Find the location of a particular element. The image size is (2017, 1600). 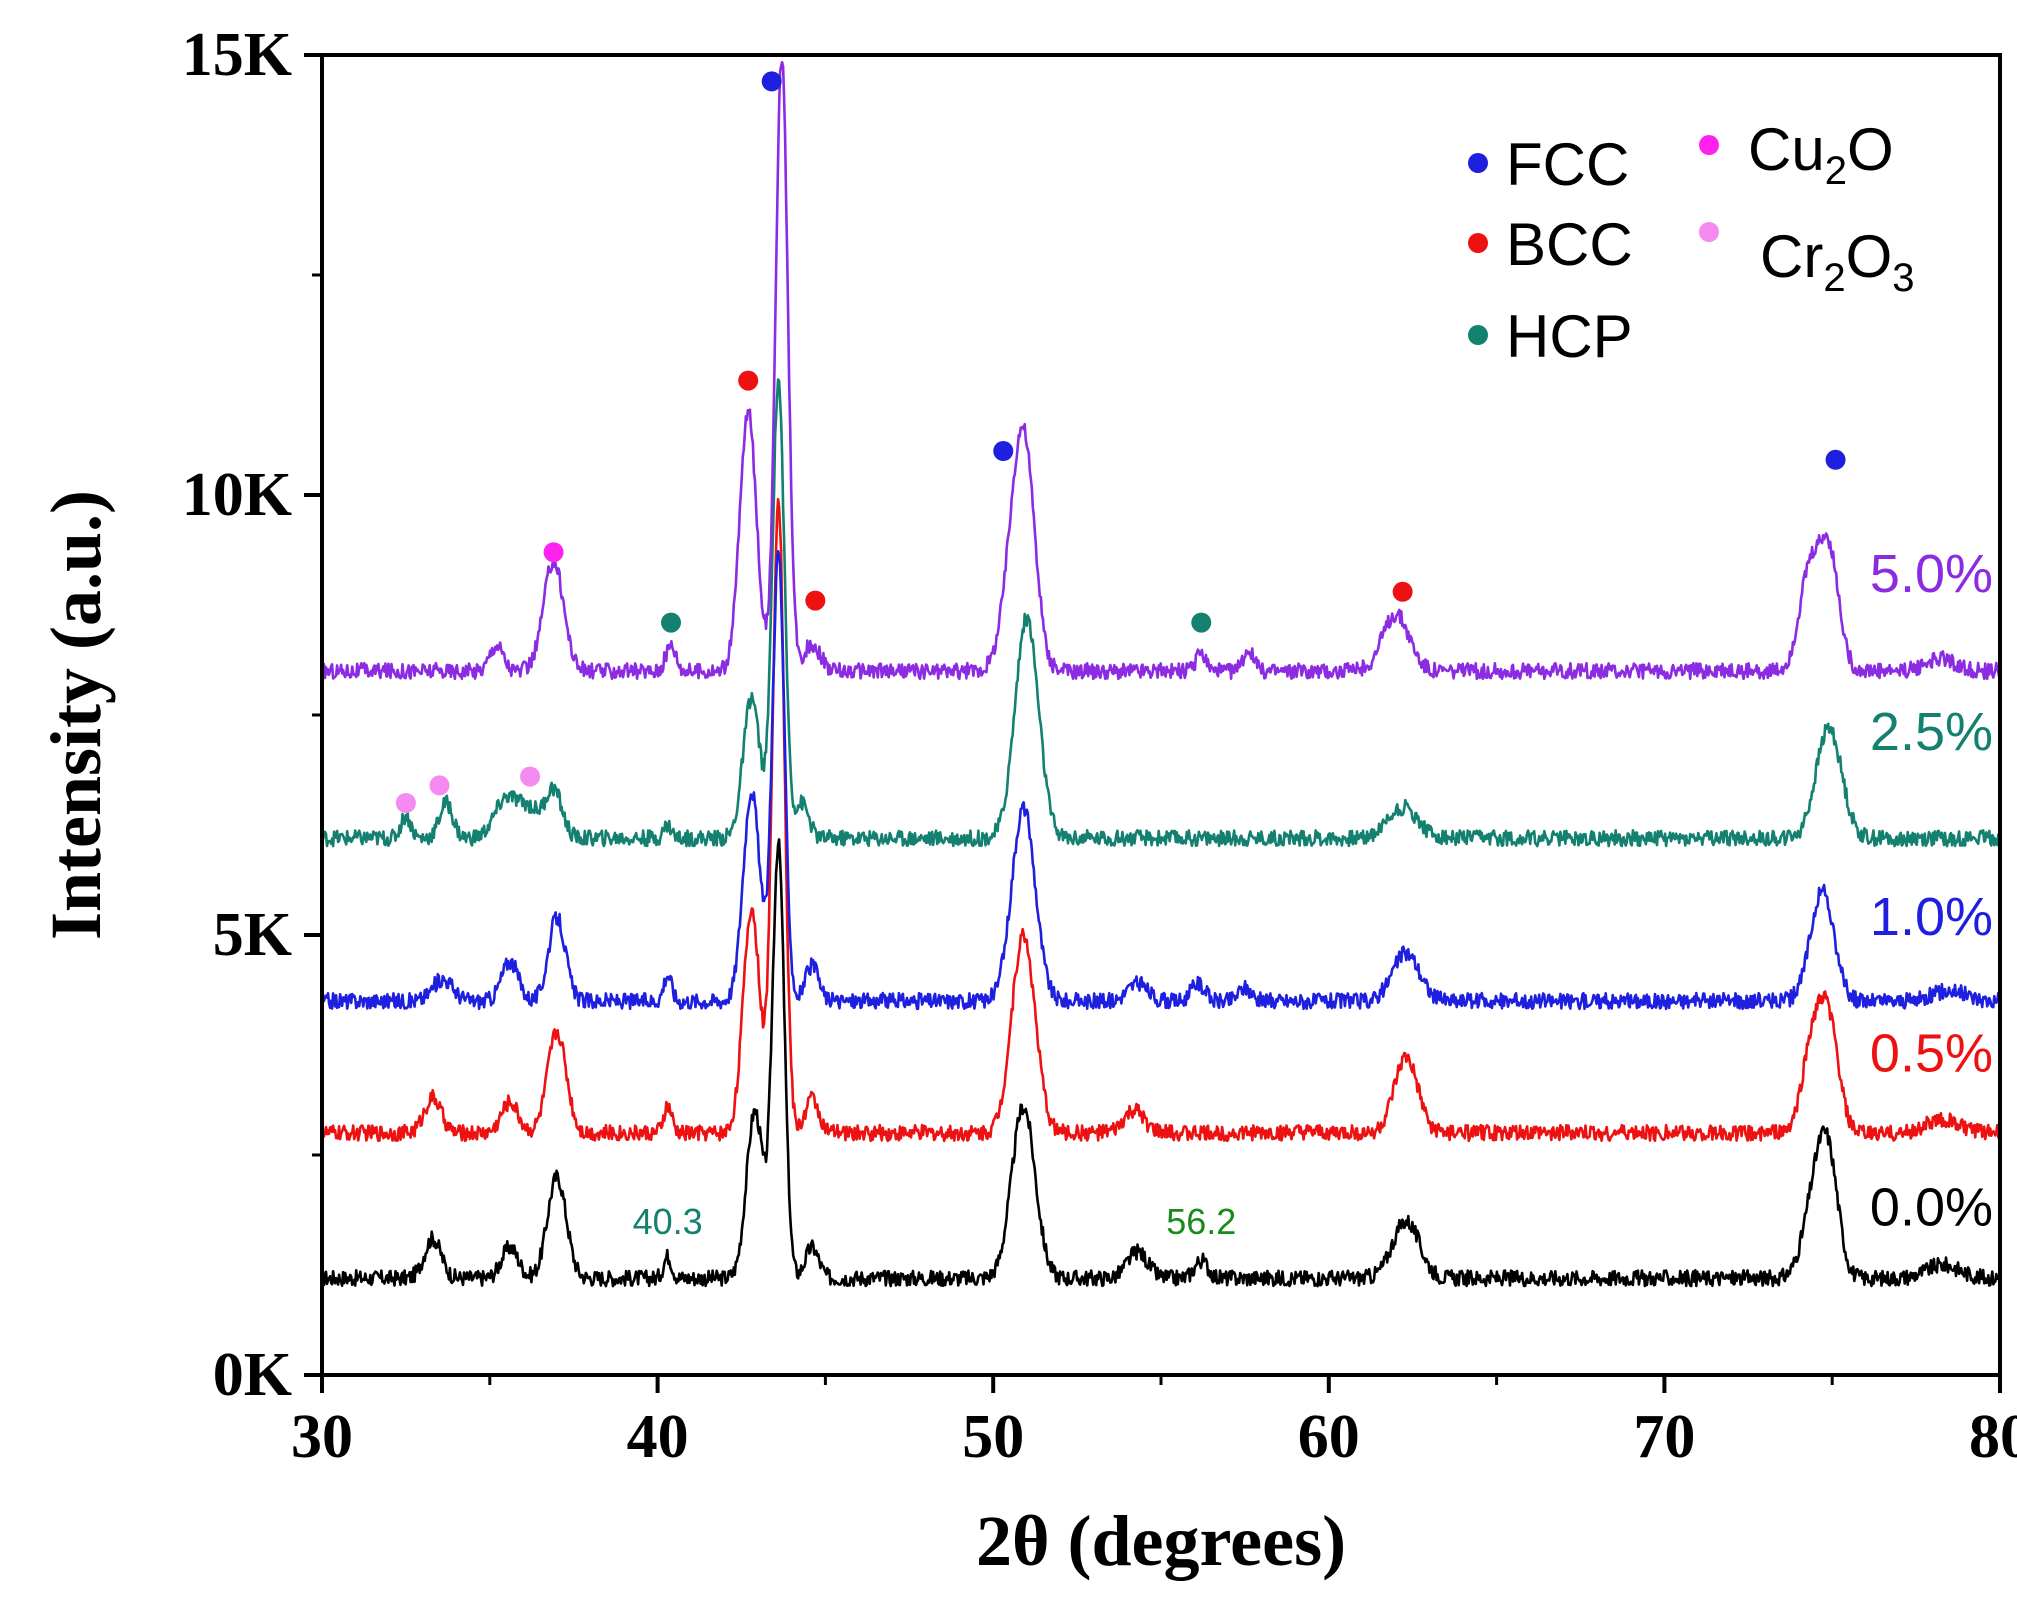

marker-cu2o is located at coordinates (553, 552).